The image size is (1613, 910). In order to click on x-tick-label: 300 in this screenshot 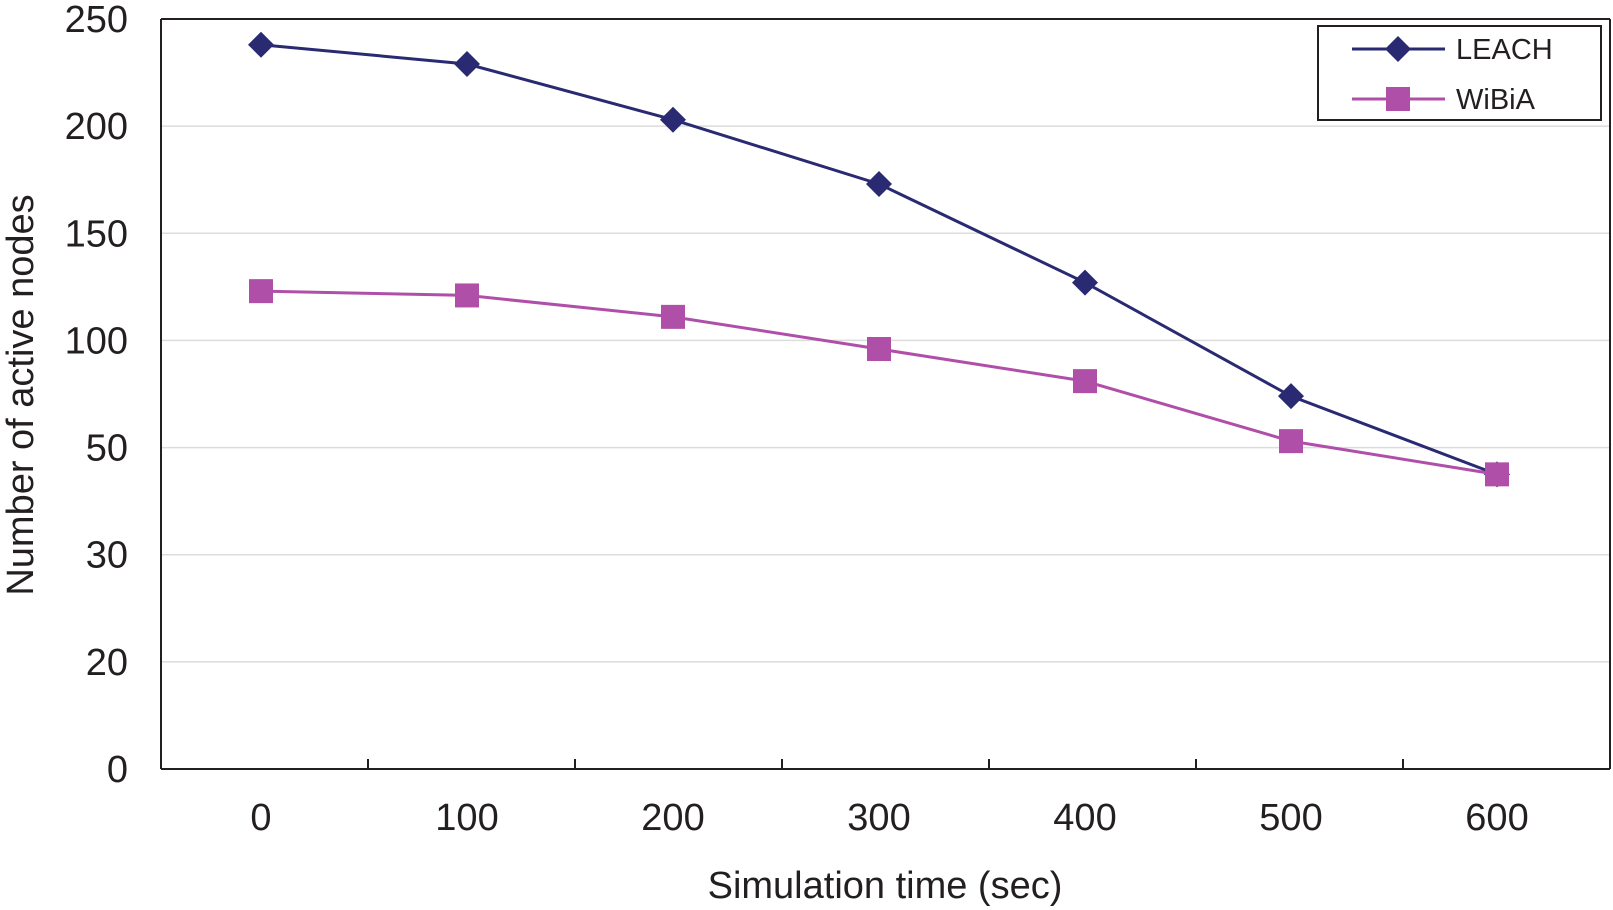, I will do `click(878, 818)`.